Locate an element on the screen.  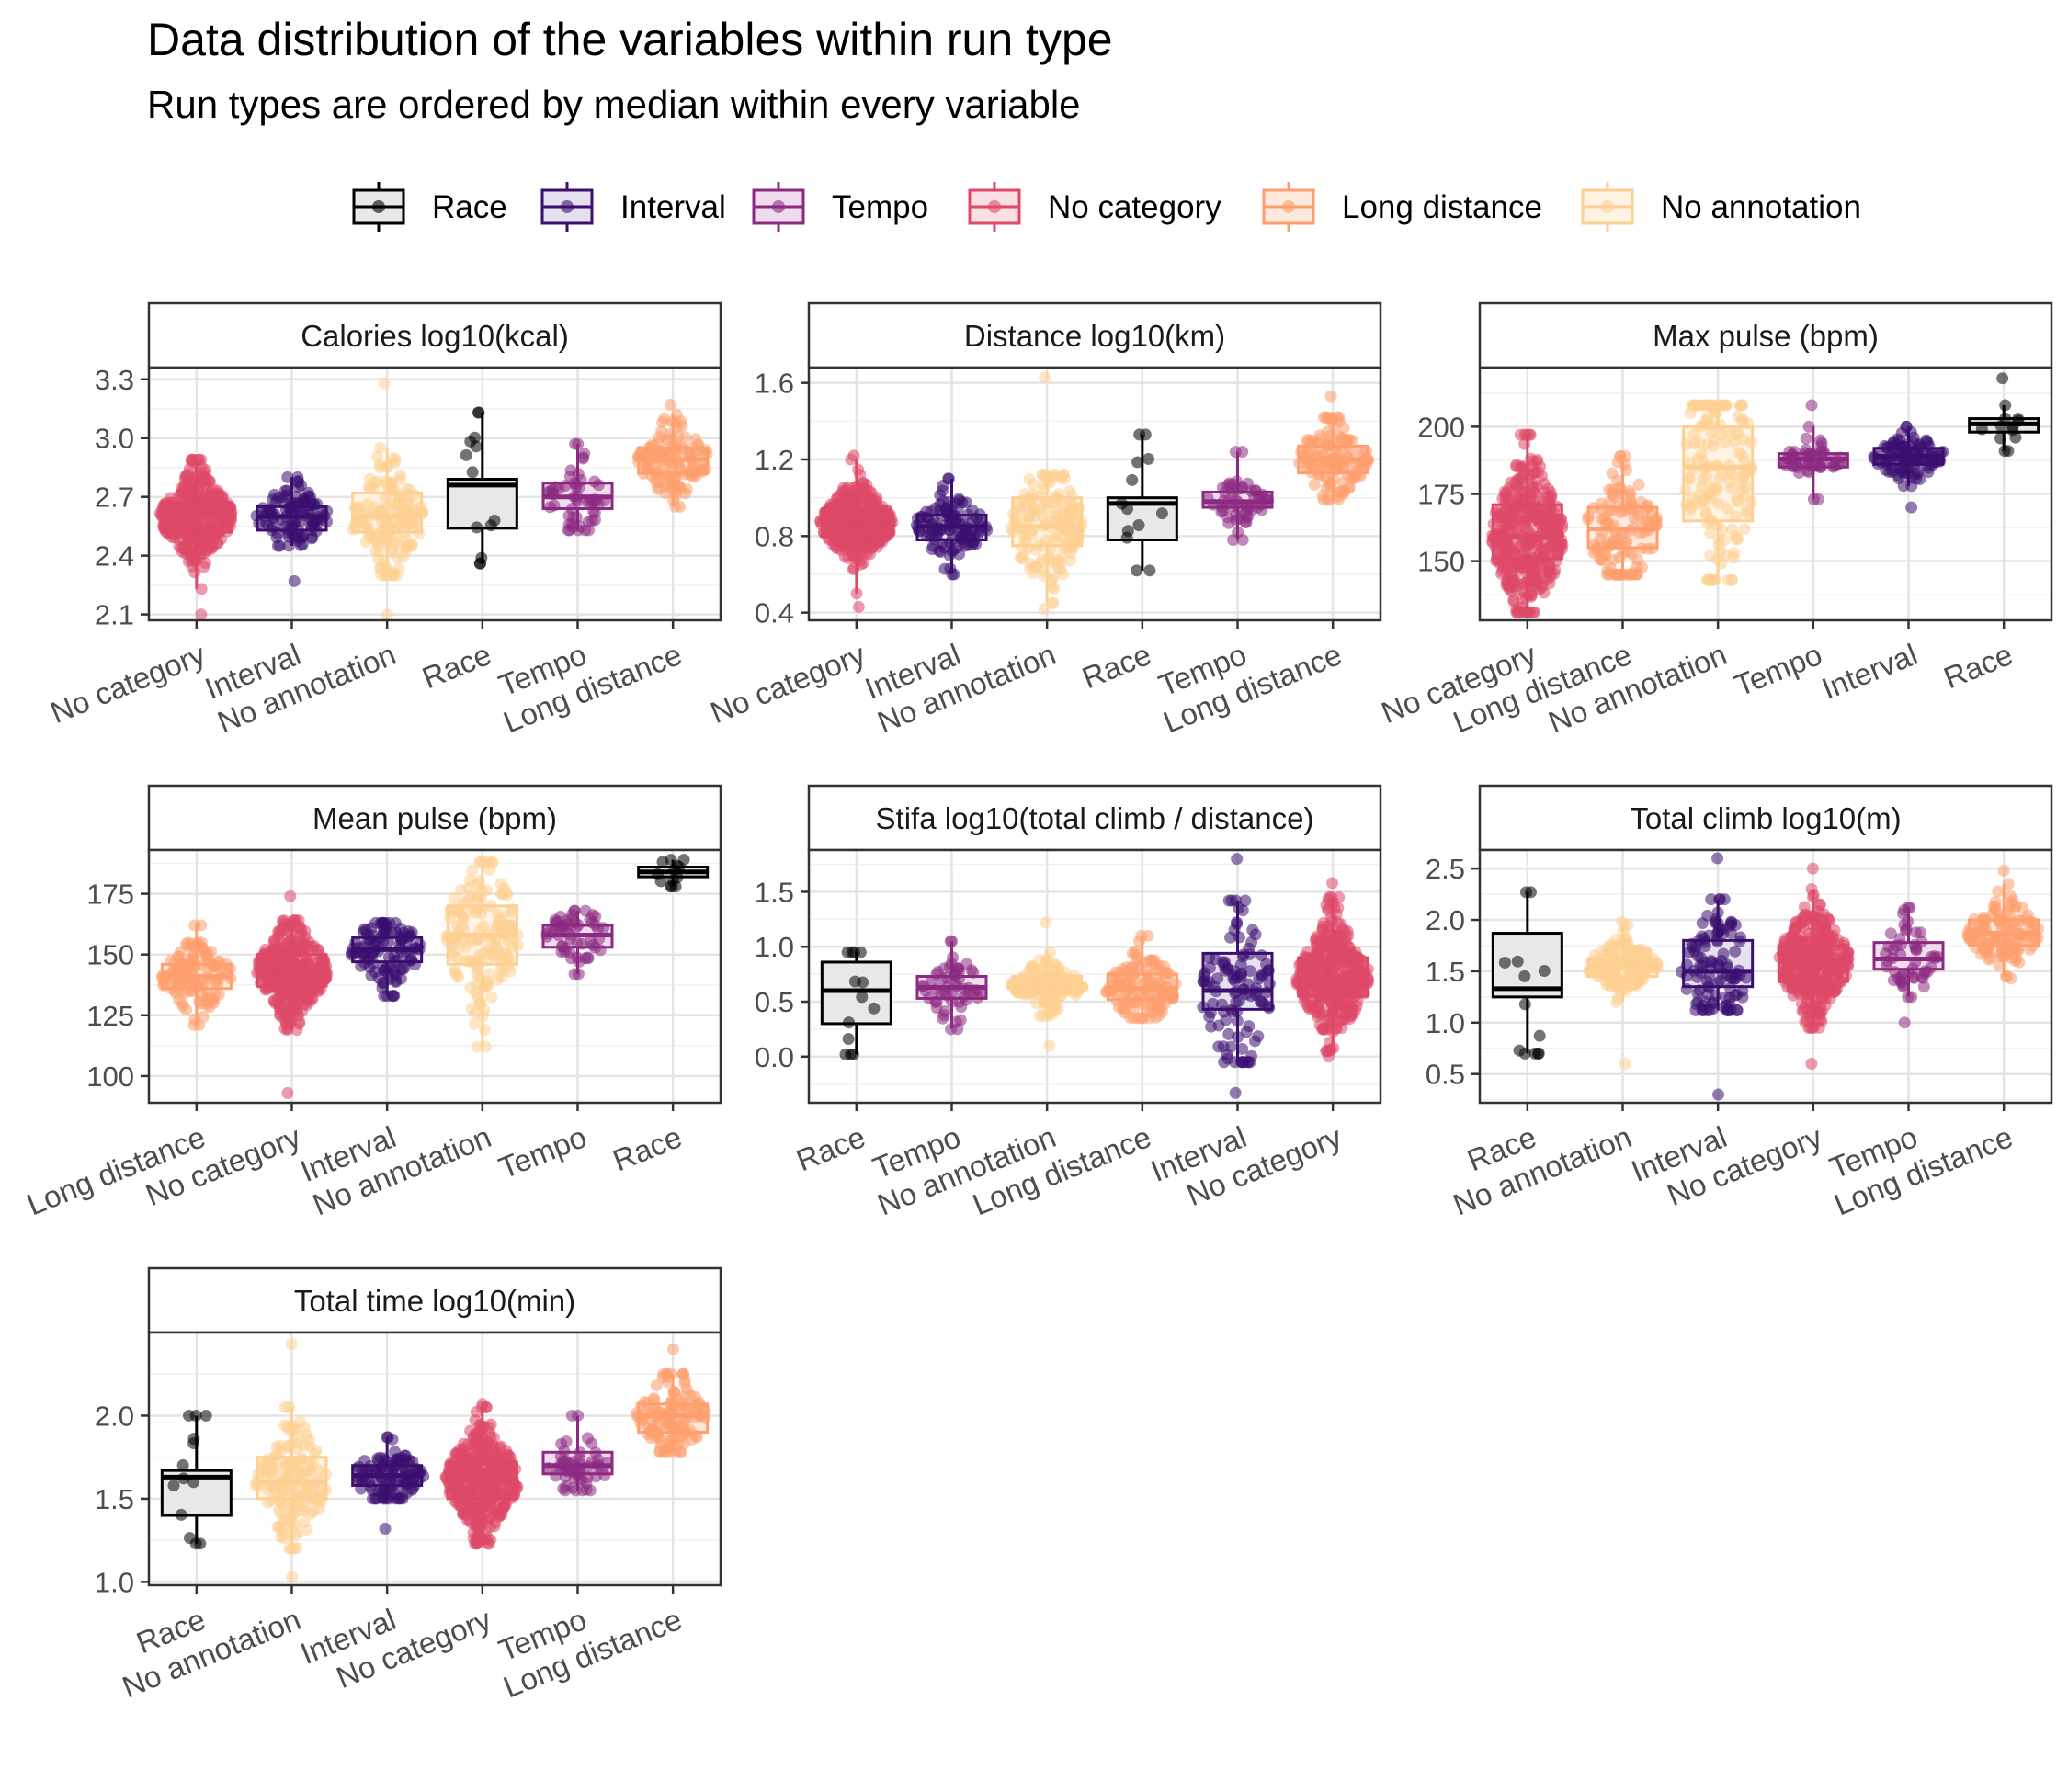
points-tempo is located at coordinates (1238, 496).